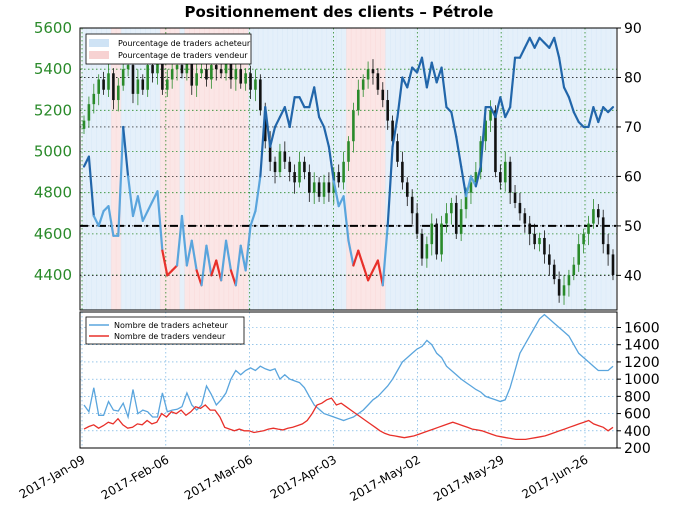 The width and height of the screenshot is (679, 515). I want to click on legend-label-short-count: Nombre de traders vendeur, so click(170, 336).